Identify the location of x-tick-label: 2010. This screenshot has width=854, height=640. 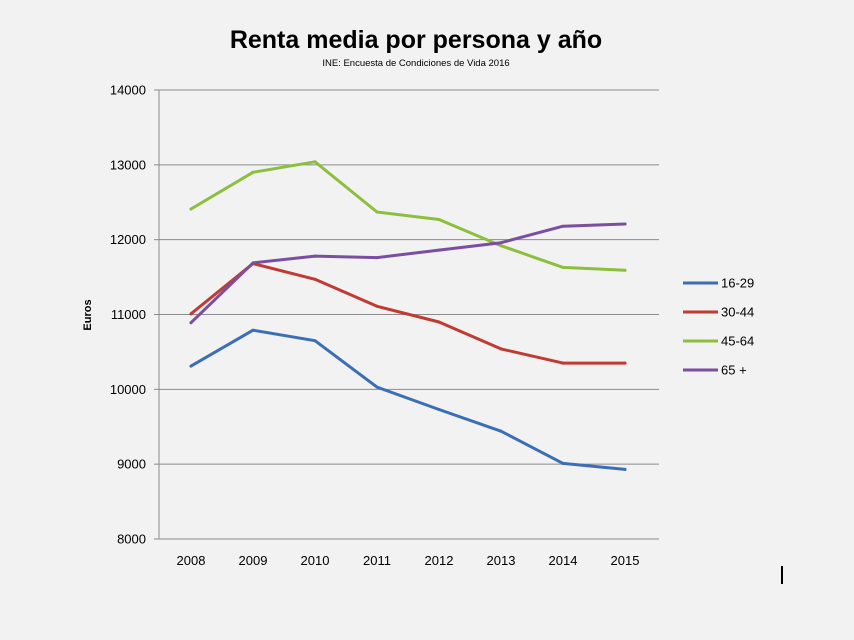
(315, 560).